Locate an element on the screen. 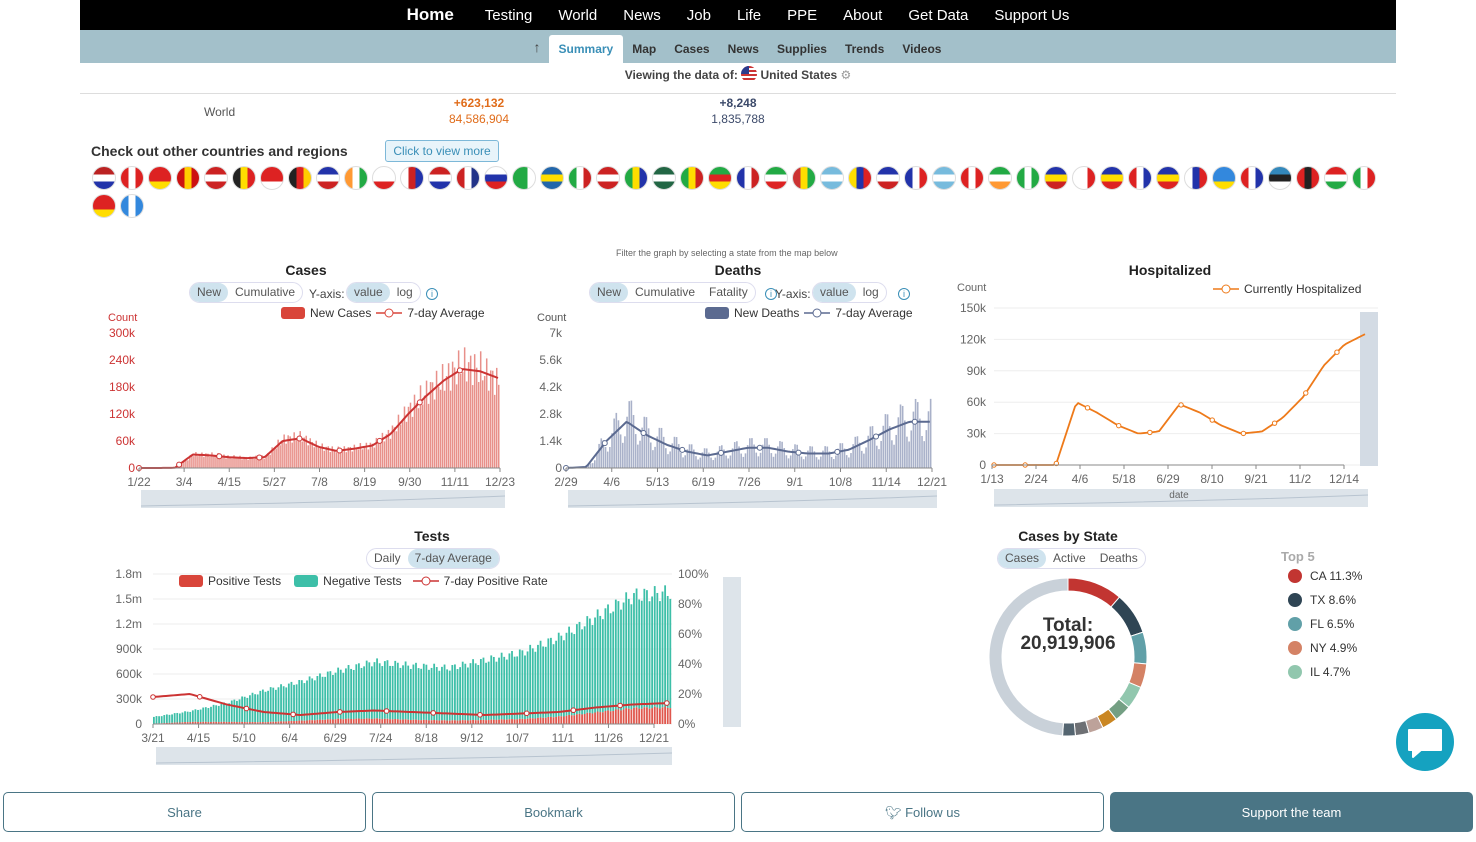  tab-cases: Cases is located at coordinates (692, 49).